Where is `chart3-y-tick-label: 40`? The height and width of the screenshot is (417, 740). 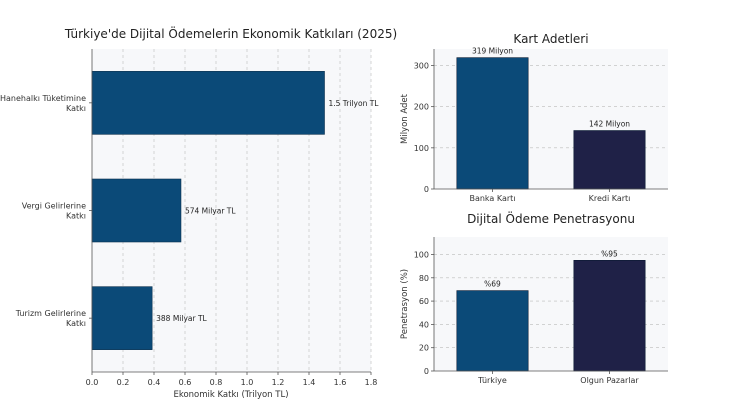
chart3-y-tick-label: 40 is located at coordinates (424, 324).